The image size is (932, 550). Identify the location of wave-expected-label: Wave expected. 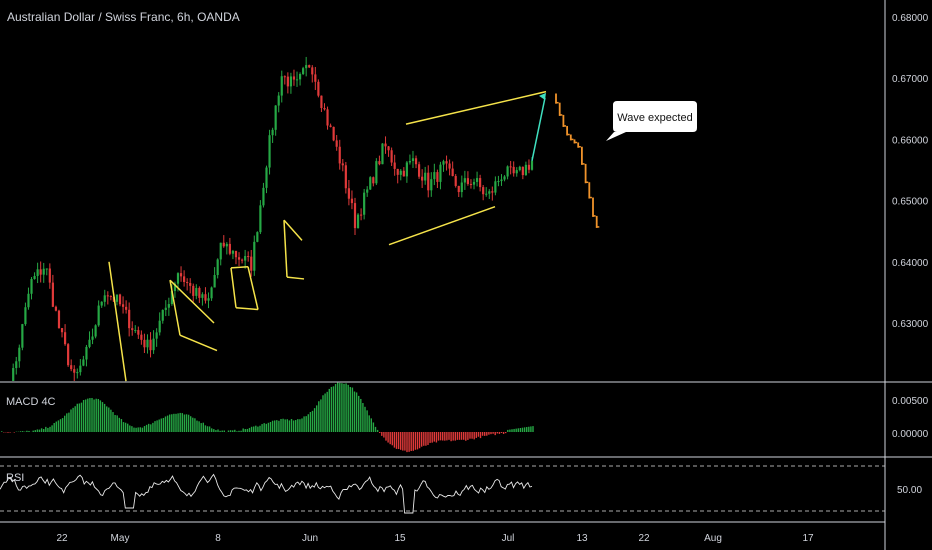
(654, 118).